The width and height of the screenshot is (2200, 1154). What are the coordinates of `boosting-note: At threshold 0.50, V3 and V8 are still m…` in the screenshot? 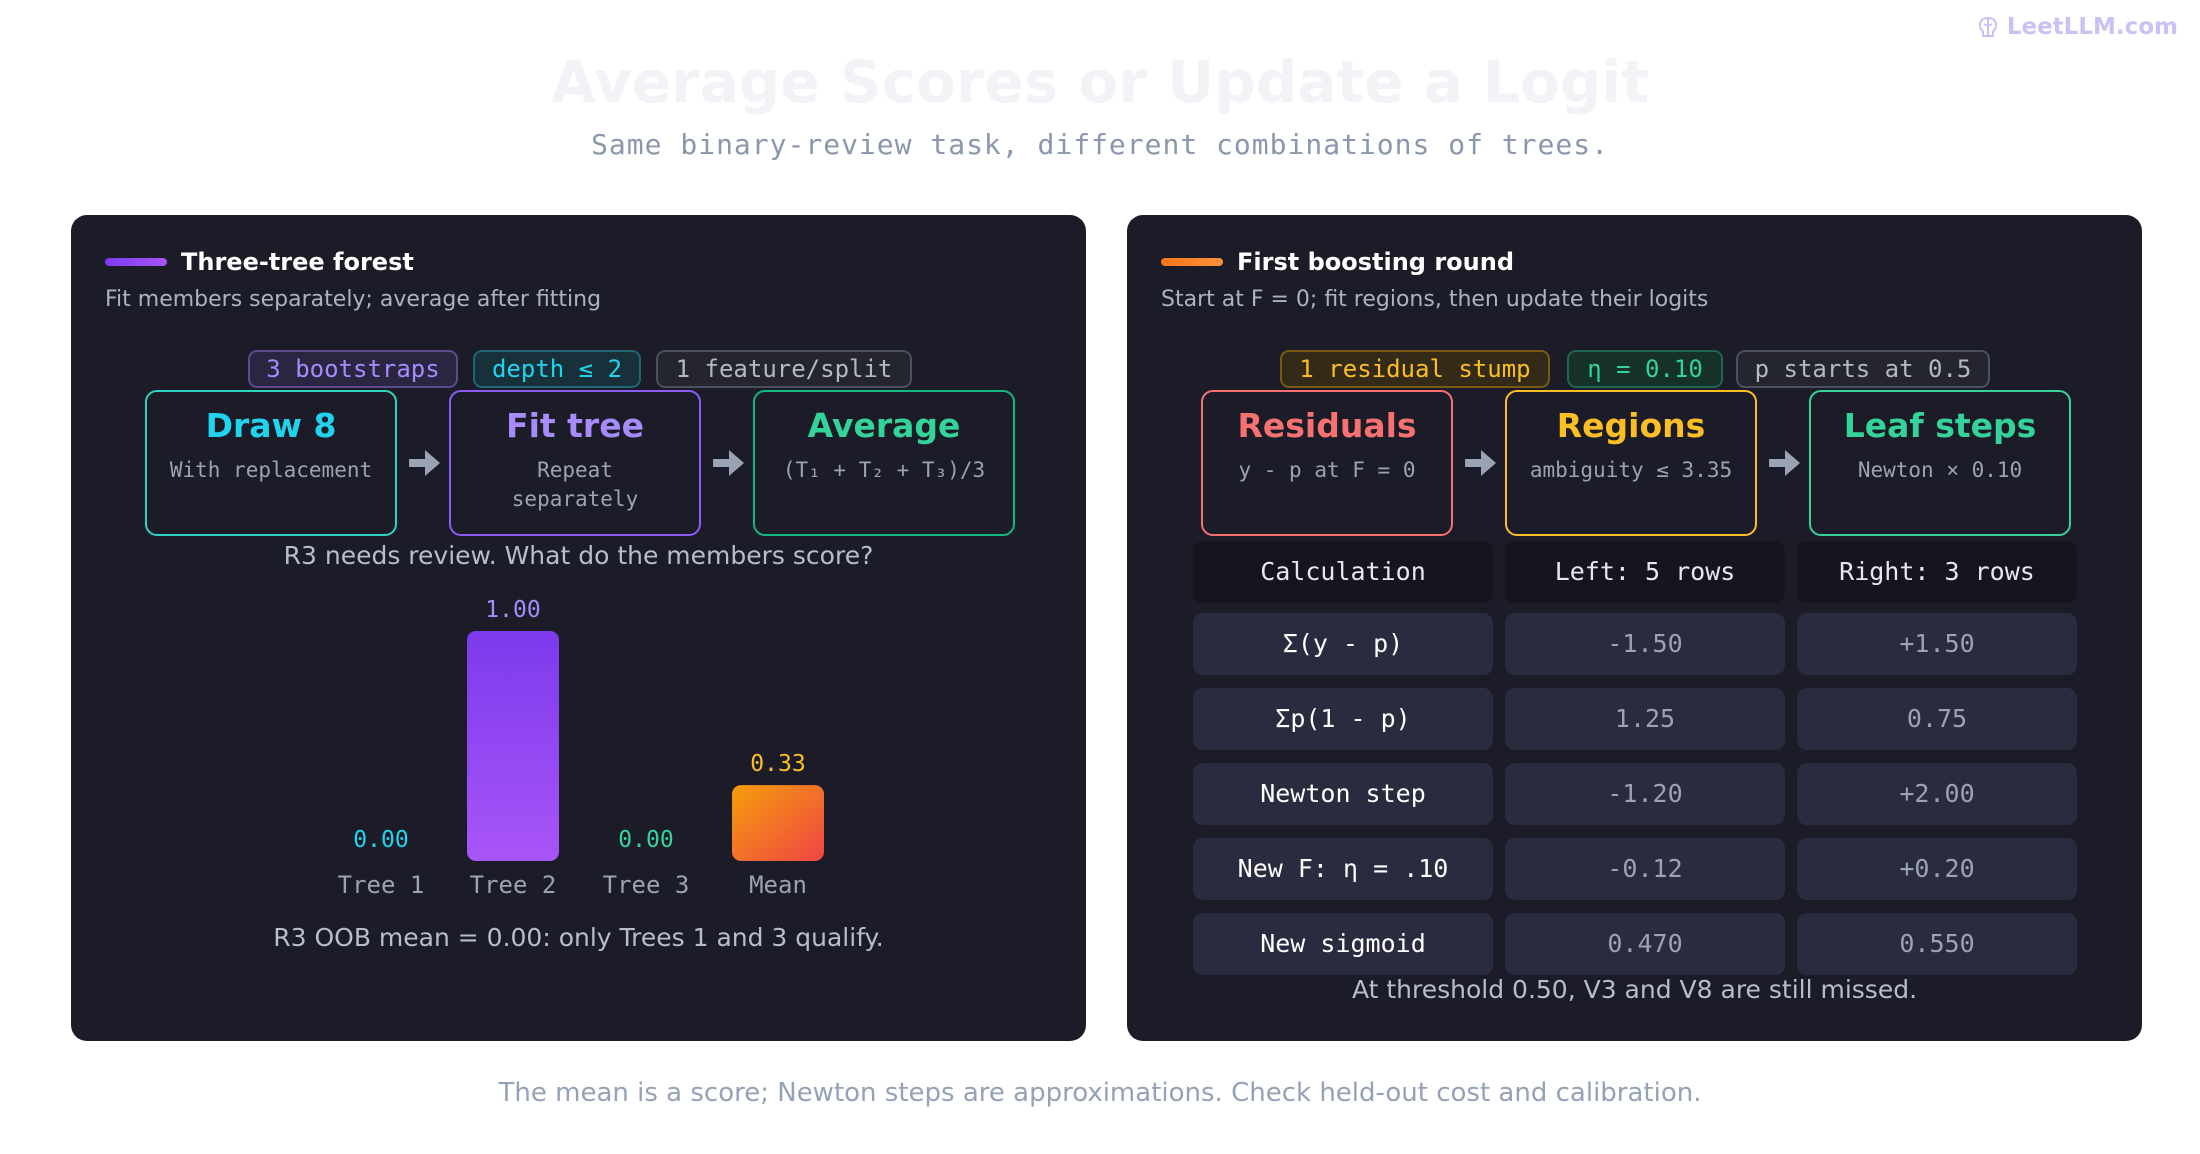 It's located at (1634, 989).